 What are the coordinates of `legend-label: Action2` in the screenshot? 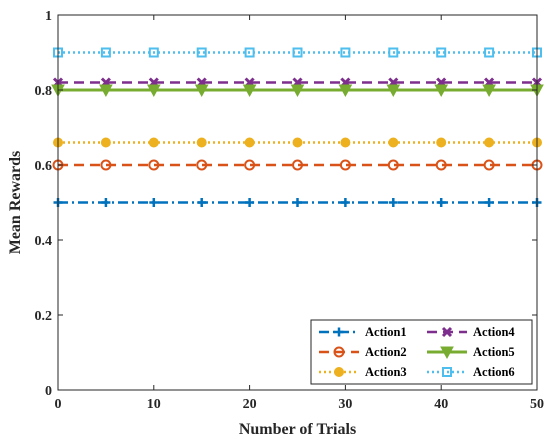 It's located at (386, 352).